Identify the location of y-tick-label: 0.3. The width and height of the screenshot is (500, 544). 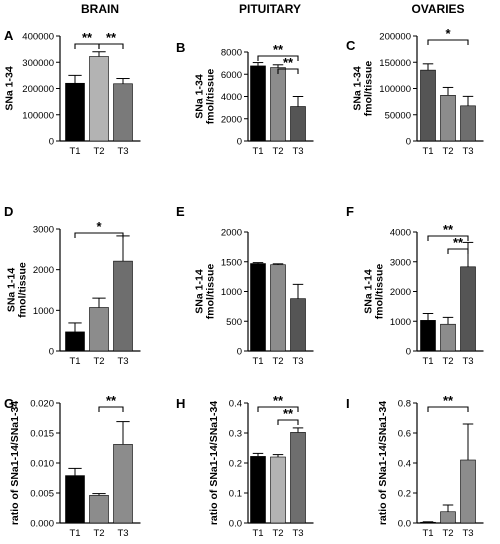
(235, 434).